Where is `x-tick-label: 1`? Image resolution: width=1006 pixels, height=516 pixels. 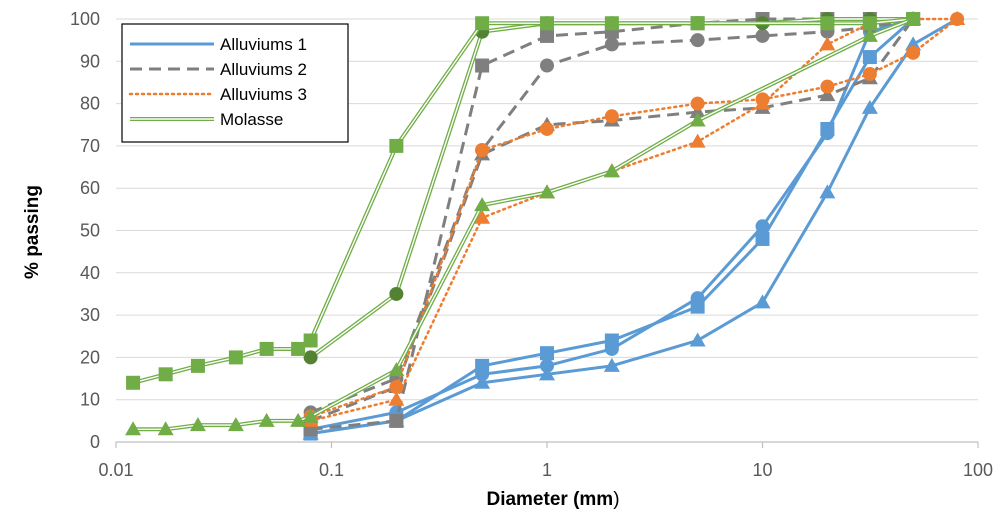
x-tick-label: 1 is located at coordinates (547, 470).